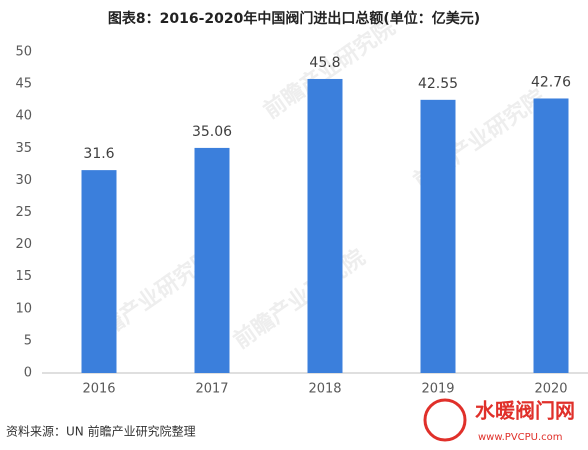 The image size is (588, 450). What do you see at coordinates (23, 244) in the screenshot?
I see `y-tick-label: 20` at bounding box center [23, 244].